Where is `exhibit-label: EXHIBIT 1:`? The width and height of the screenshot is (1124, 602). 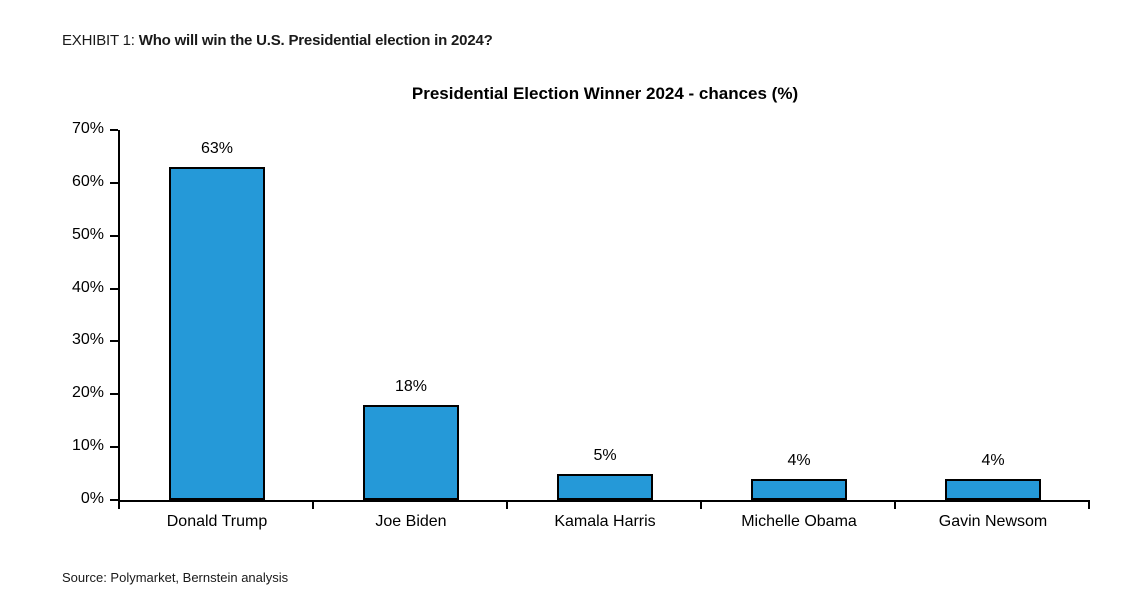
exhibit-label: EXHIBIT 1: is located at coordinates (98, 40).